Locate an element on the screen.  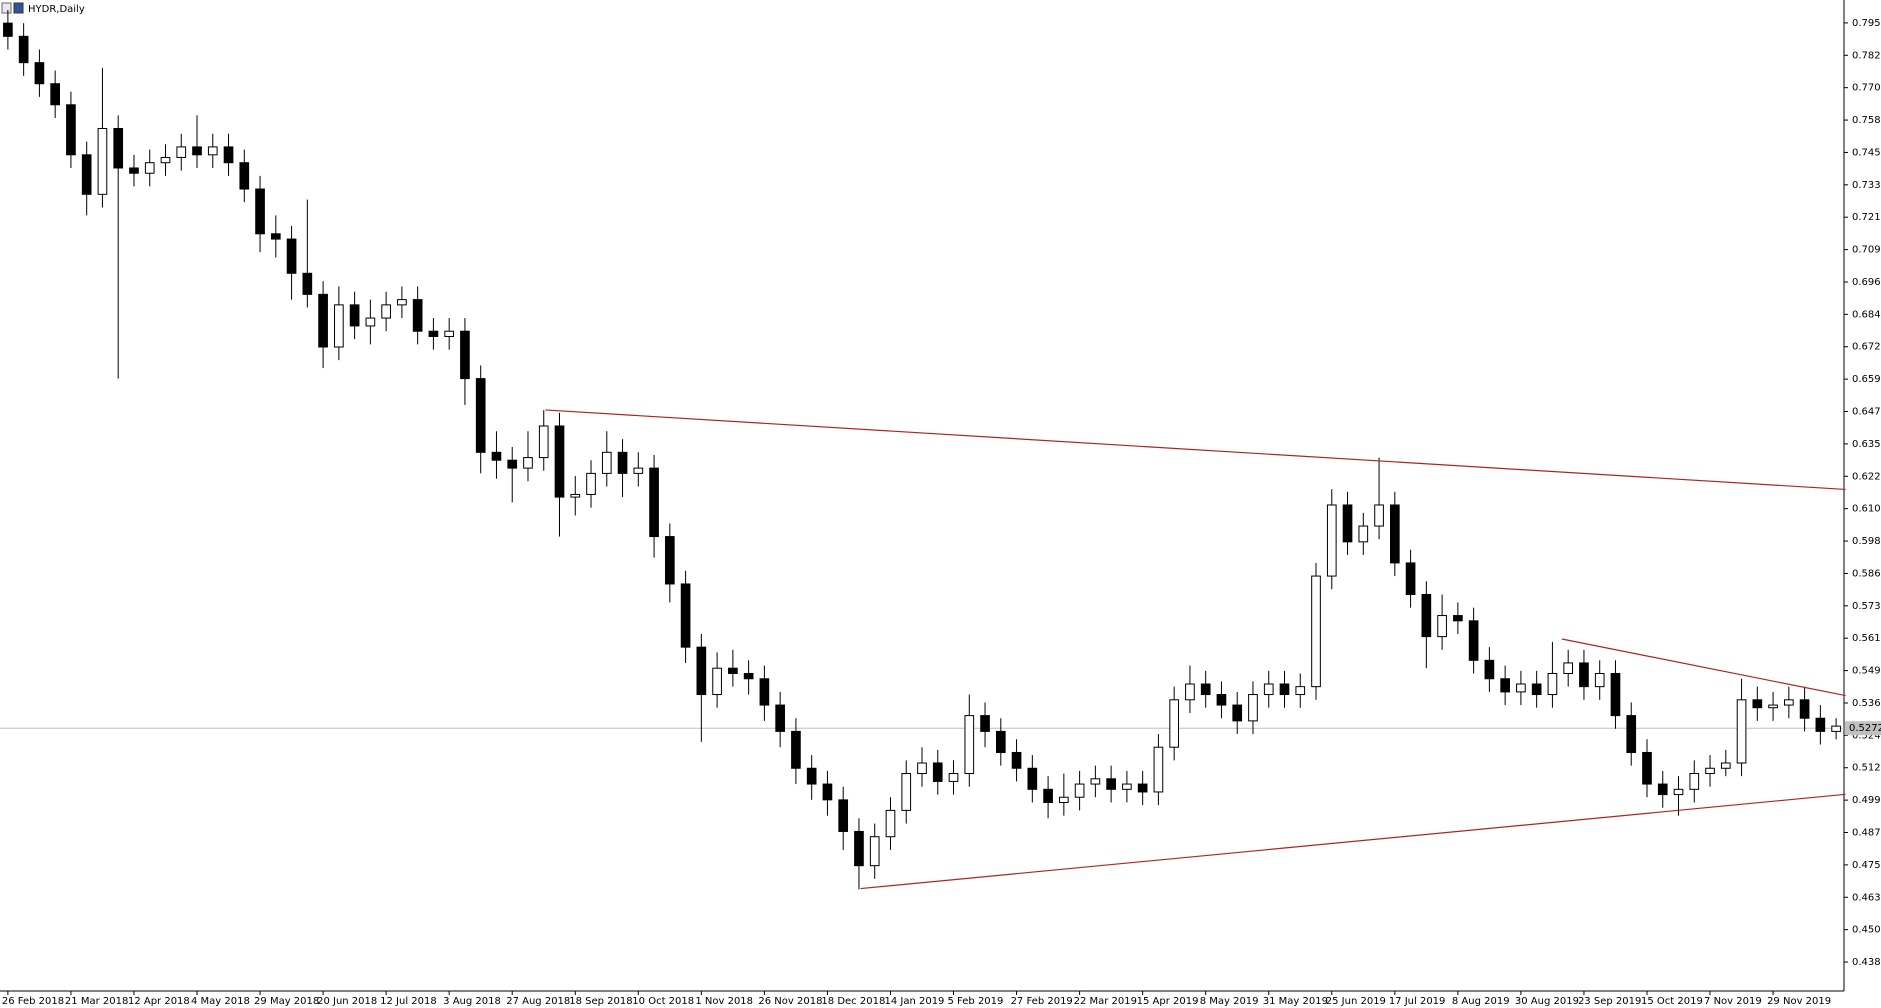
x-tick-label: 12 Jul 2018 is located at coordinates (408, 1001).